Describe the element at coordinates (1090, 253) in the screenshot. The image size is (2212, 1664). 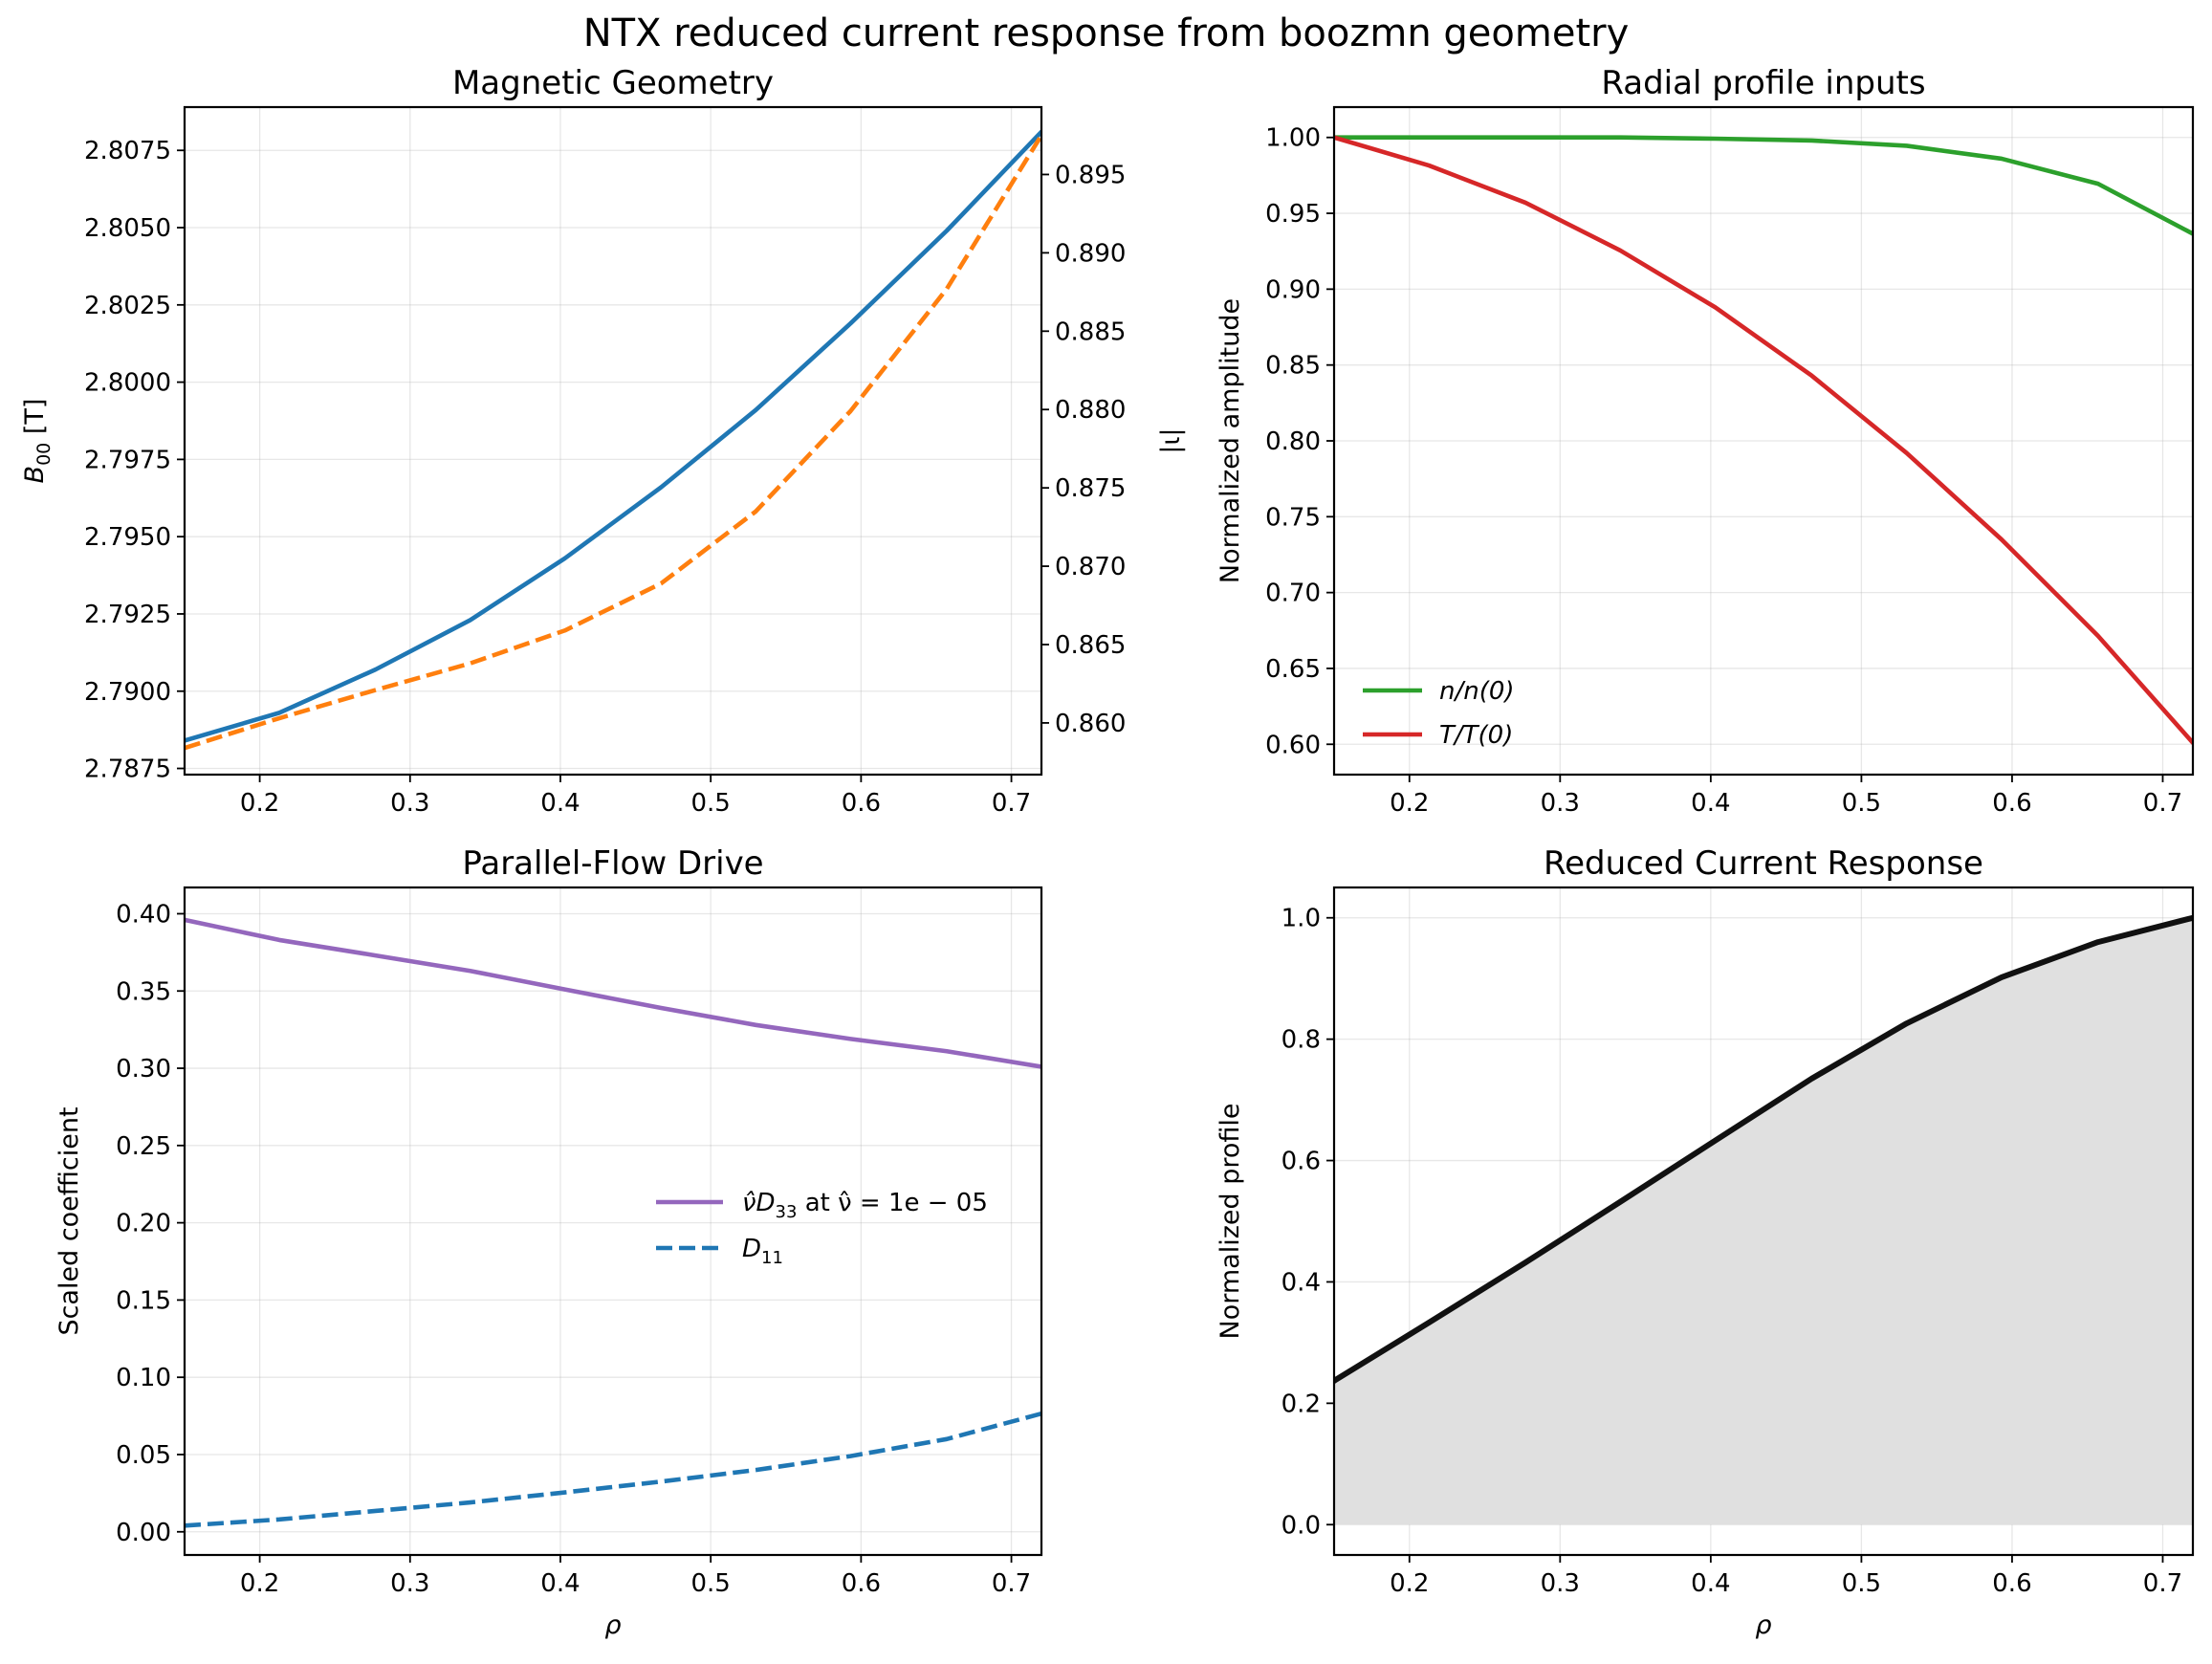
I see `y2-tick-label: 0.890` at that location.